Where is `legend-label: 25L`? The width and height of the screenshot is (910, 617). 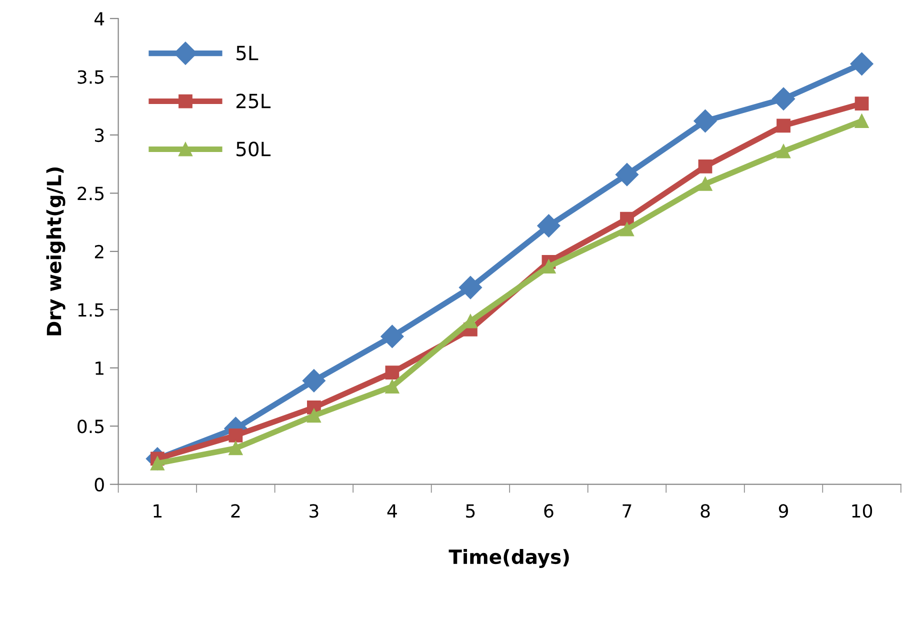 legend-label: 25L is located at coordinates (253, 101).